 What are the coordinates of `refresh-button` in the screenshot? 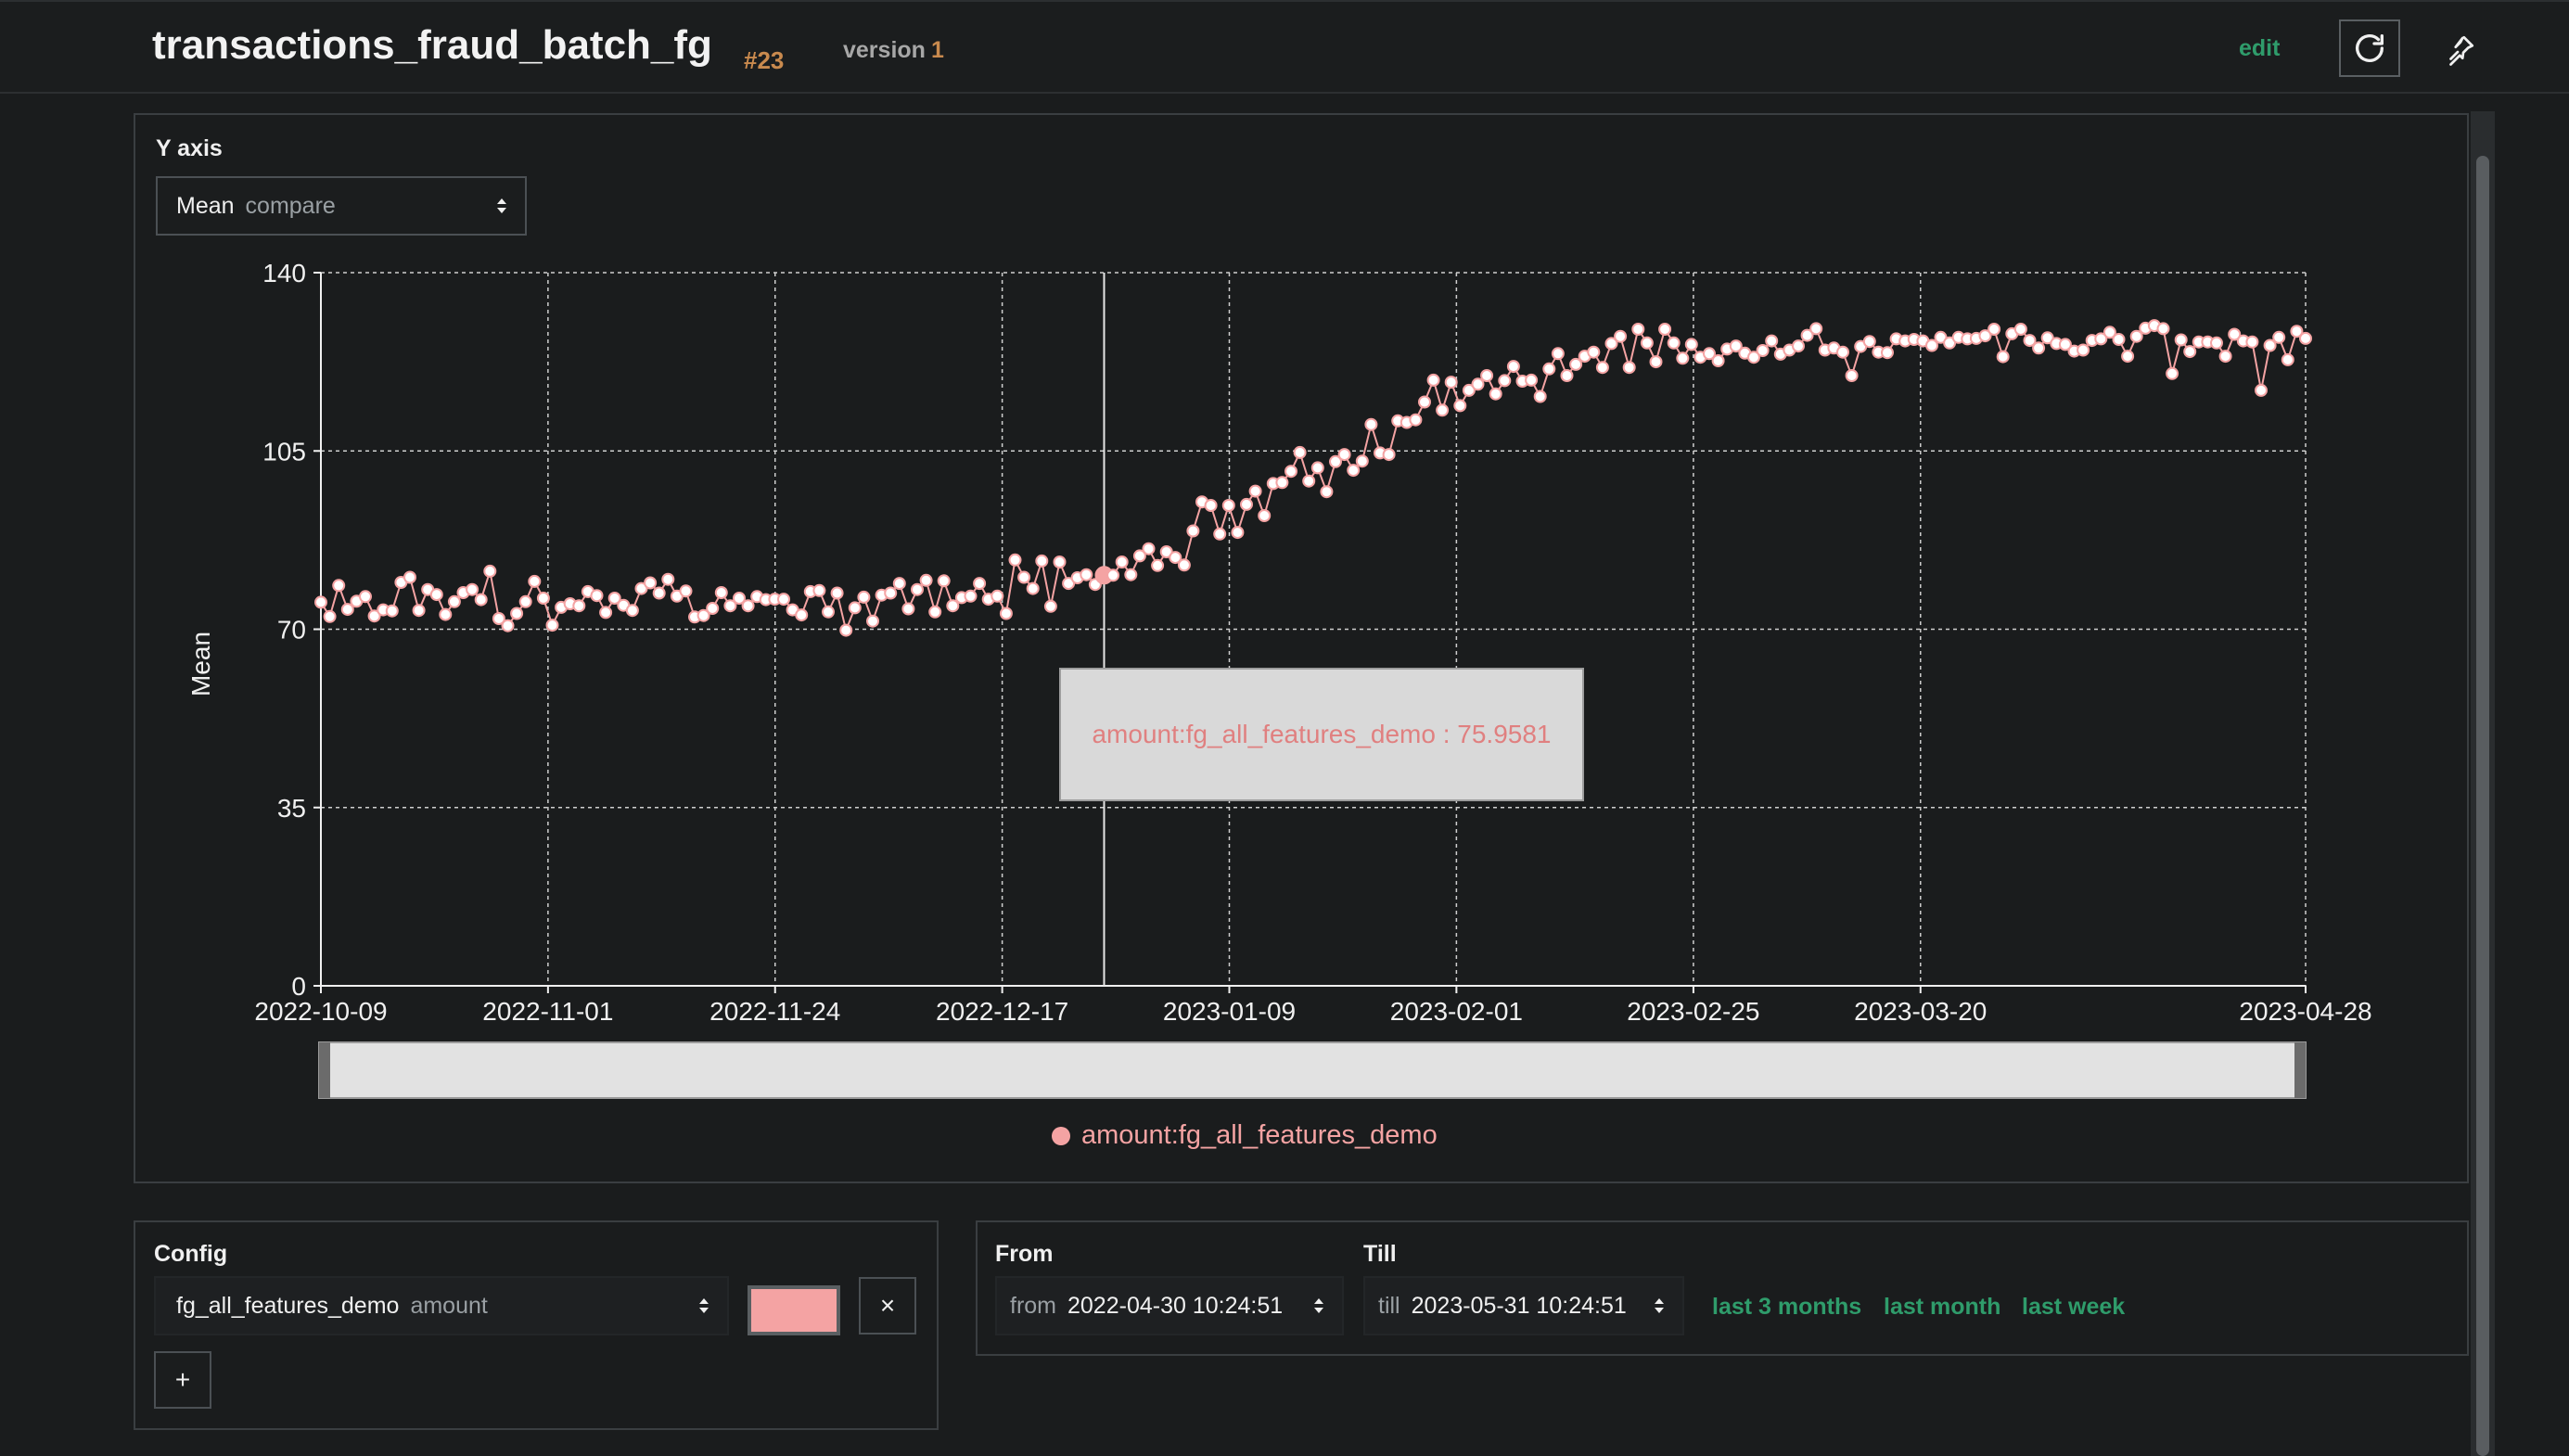 It's located at (2369, 48).